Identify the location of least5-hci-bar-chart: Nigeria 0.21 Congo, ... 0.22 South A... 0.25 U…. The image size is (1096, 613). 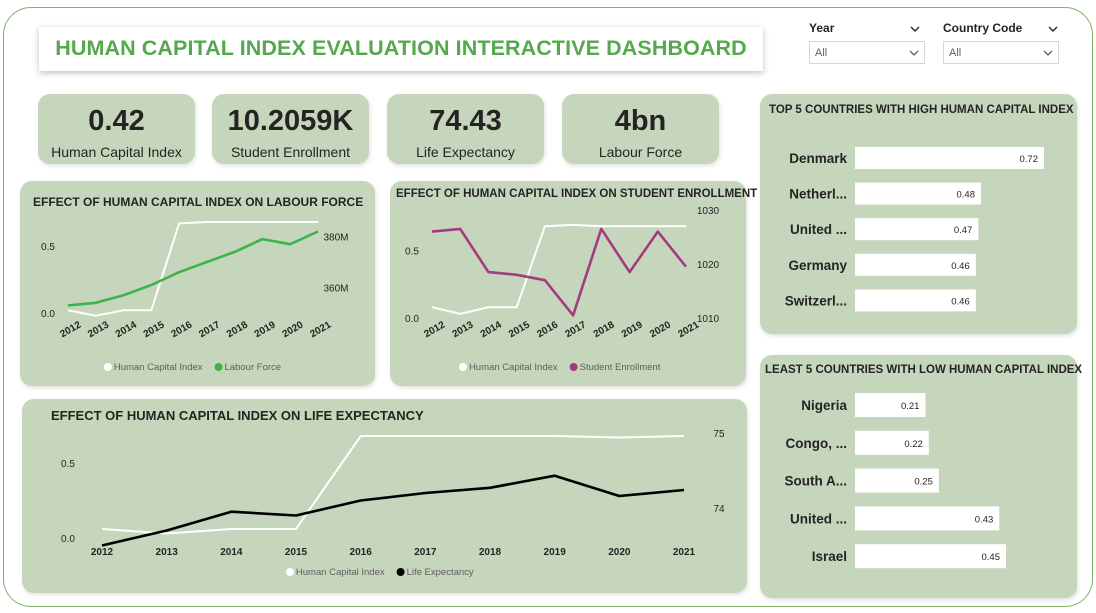
(918, 476).